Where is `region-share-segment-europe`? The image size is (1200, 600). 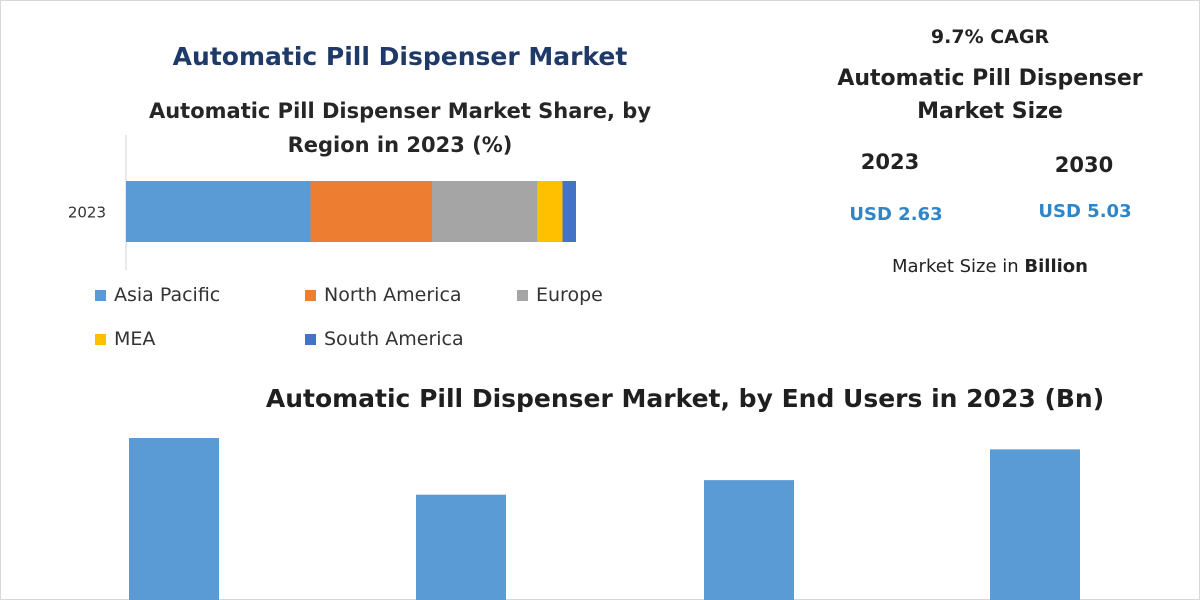 region-share-segment-europe is located at coordinates (485, 211).